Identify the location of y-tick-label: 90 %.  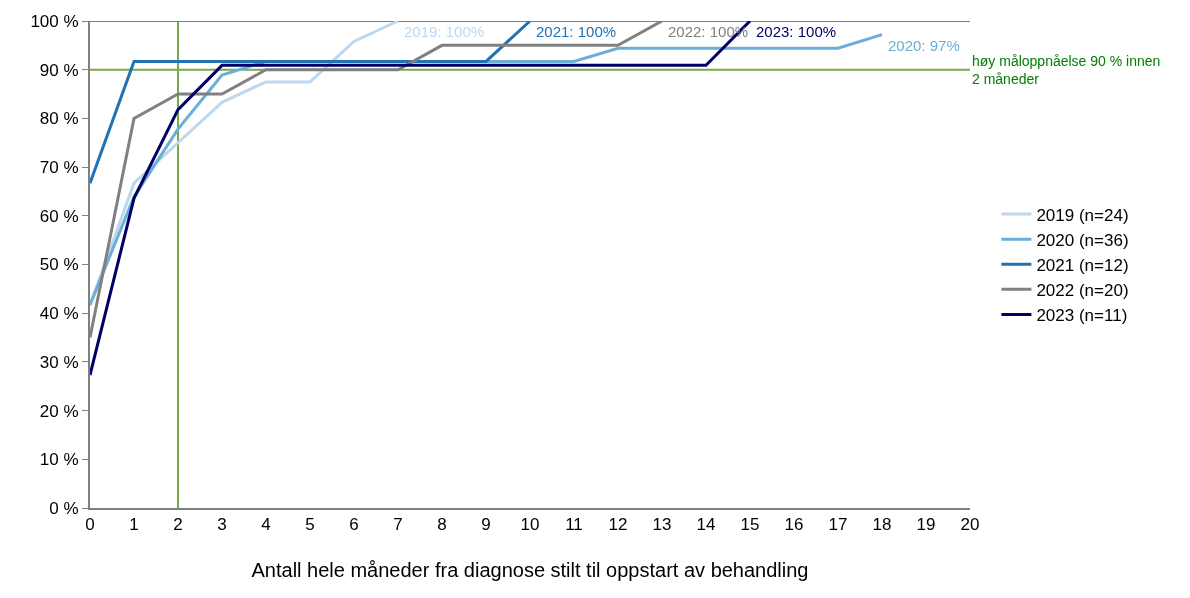
(59, 70).